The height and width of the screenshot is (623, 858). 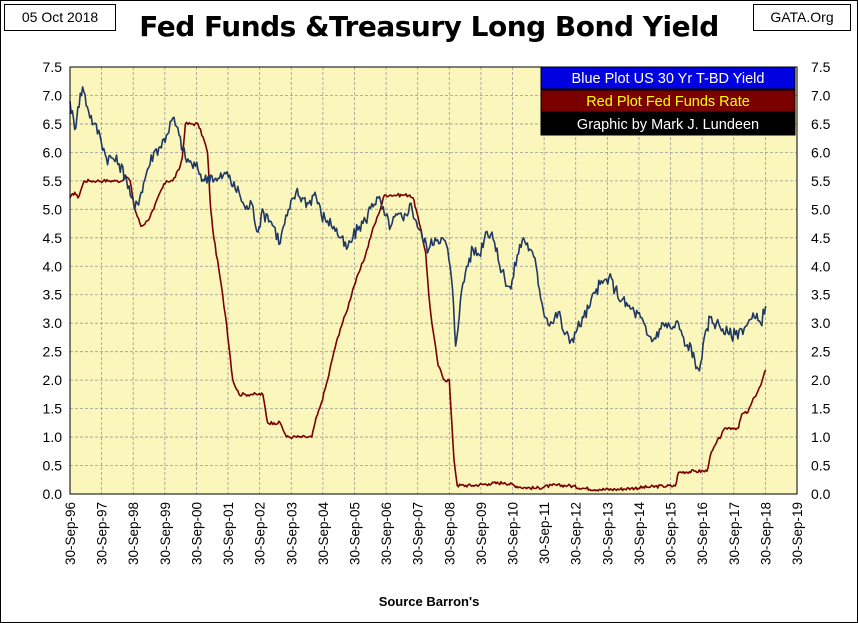 What do you see at coordinates (576, 533) in the screenshot?
I see `x-tick-label: 30-Sep-12` at bounding box center [576, 533].